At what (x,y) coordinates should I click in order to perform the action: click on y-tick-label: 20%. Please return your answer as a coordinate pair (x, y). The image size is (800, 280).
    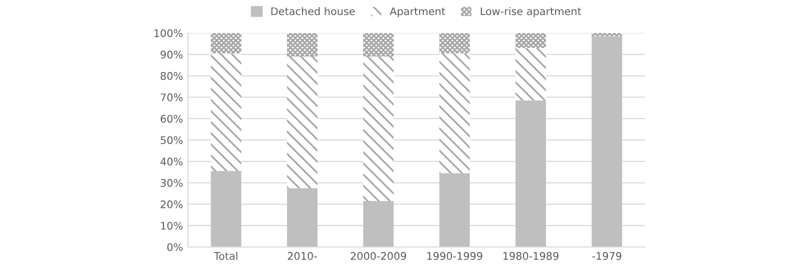
    Looking at the image, I should click on (171, 204).